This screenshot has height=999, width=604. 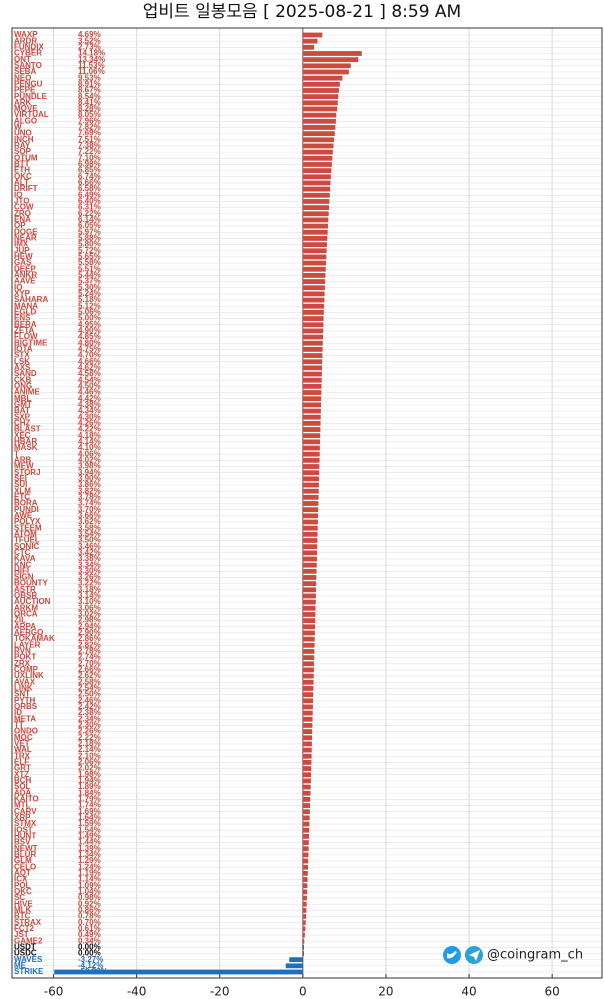 What do you see at coordinates (22, 817) in the screenshot?
I see `category-label: XRP` at bounding box center [22, 817].